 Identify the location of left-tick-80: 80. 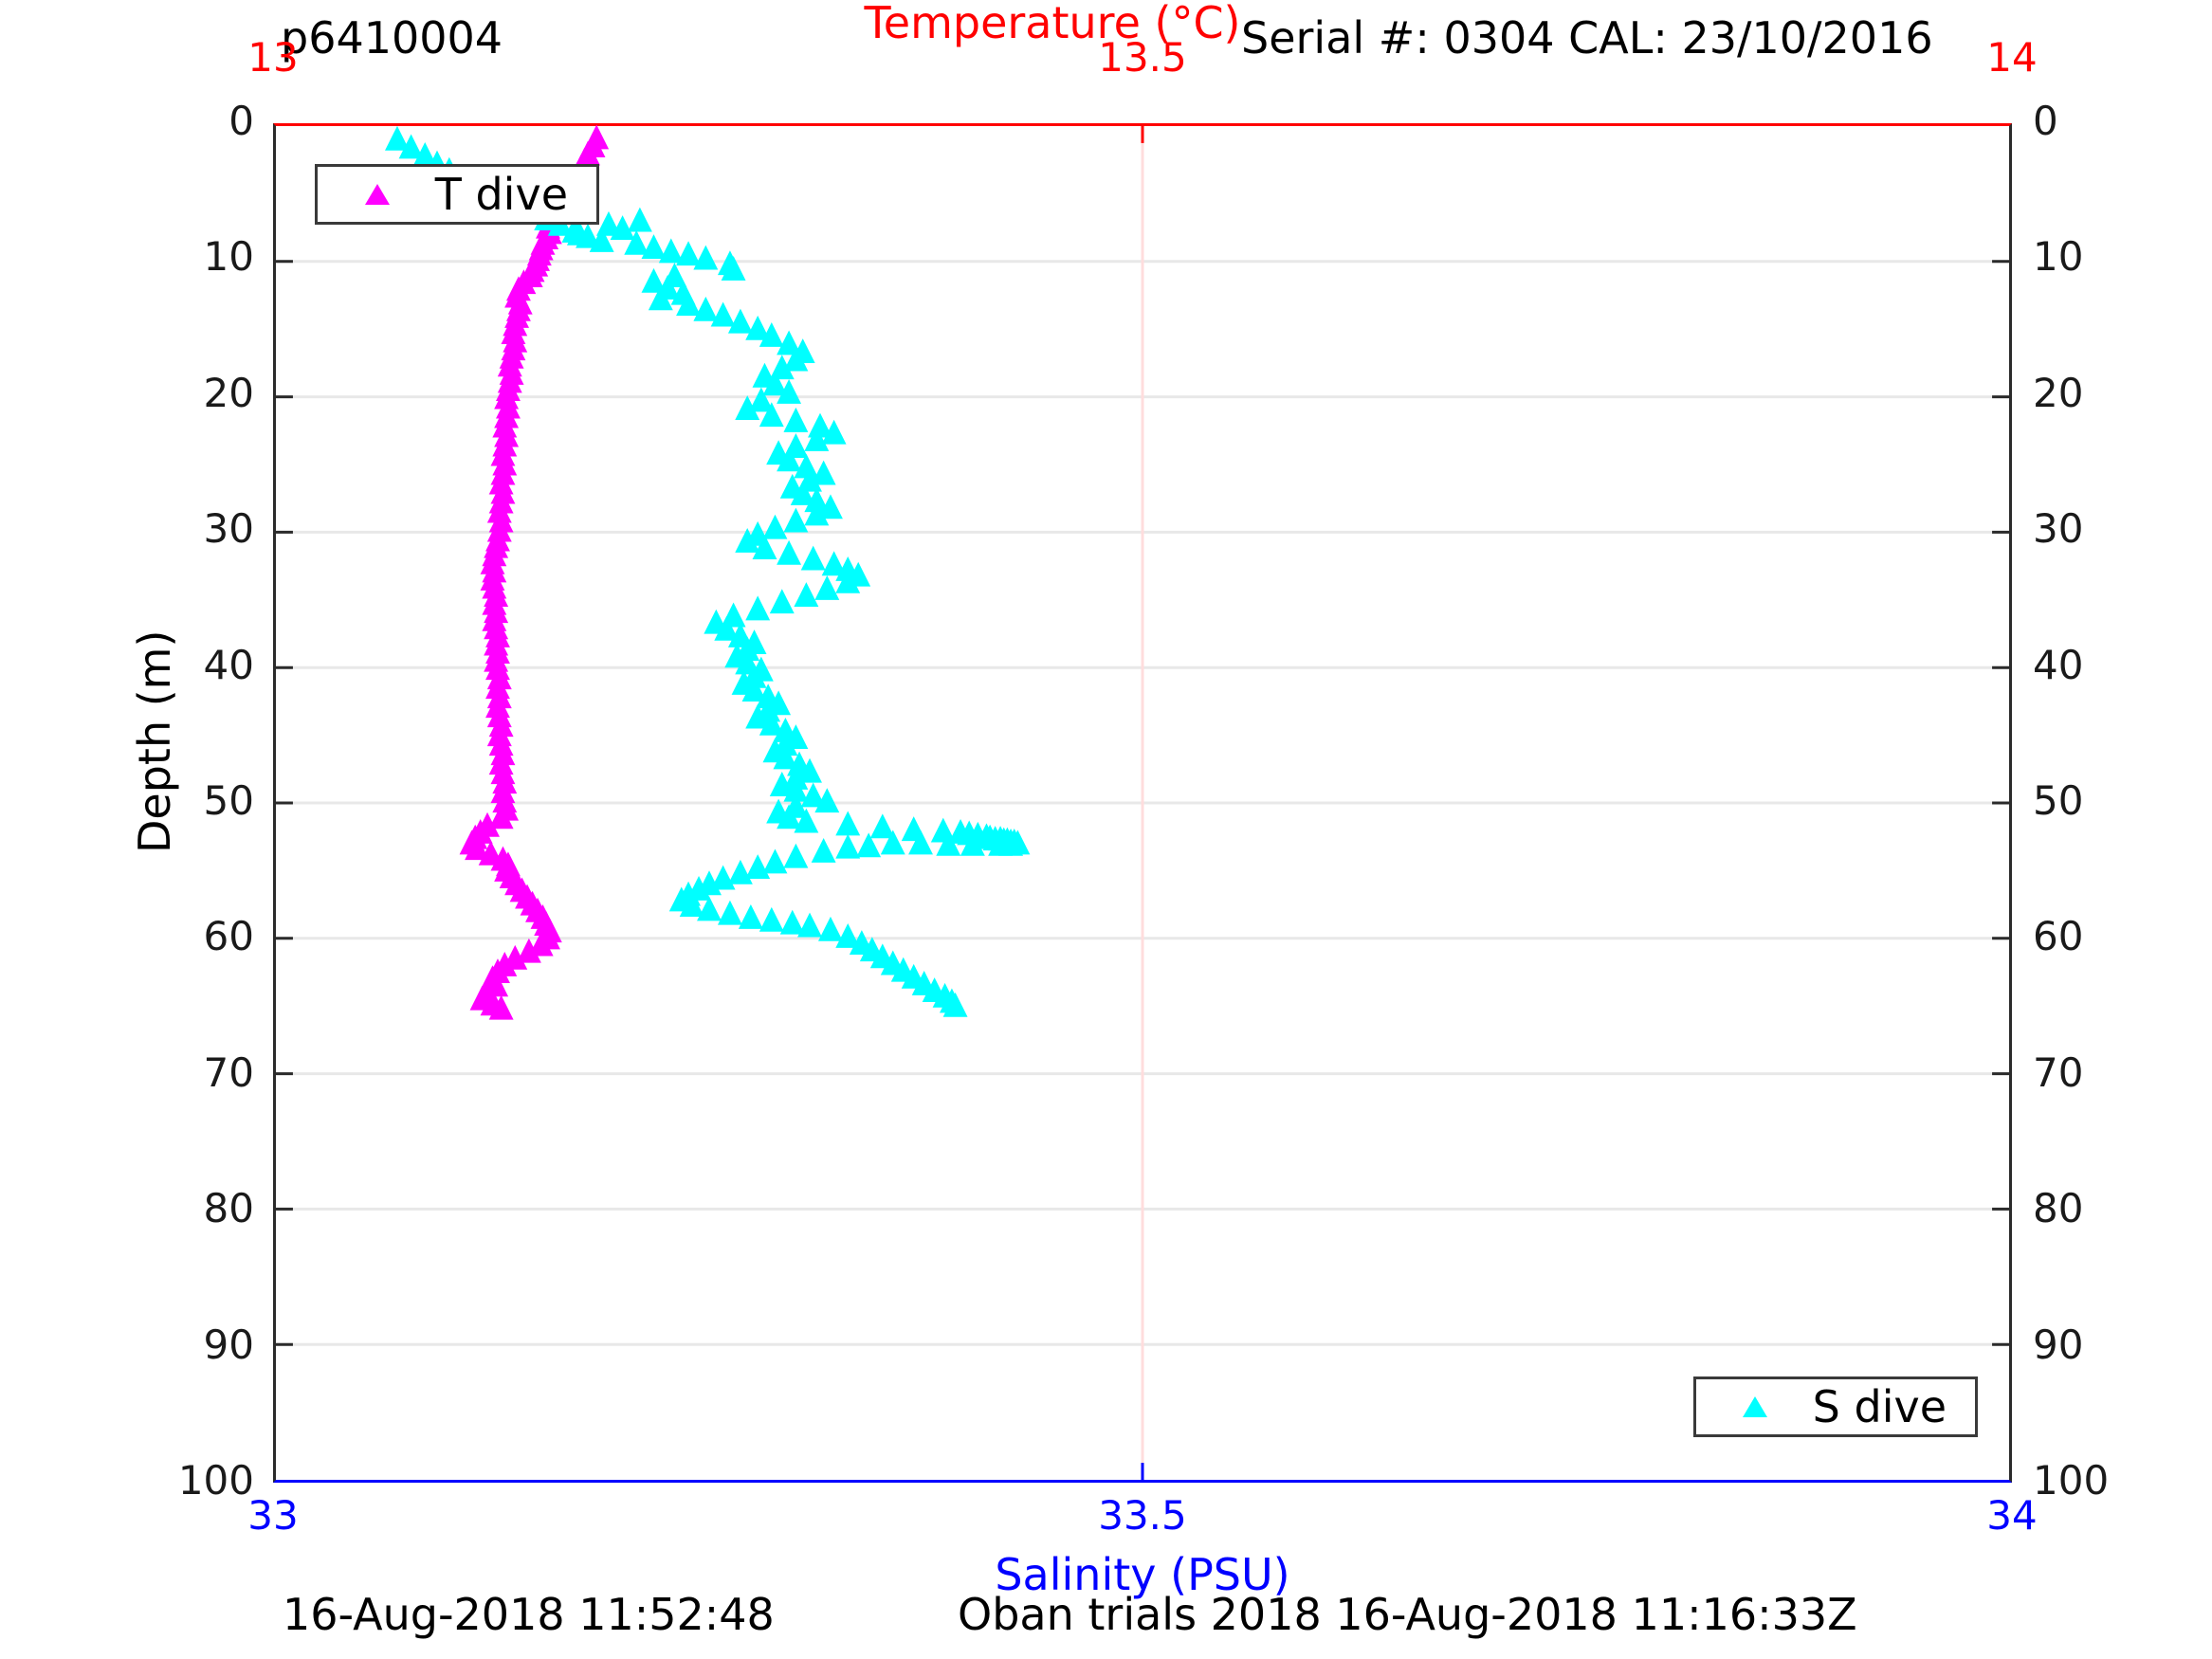
(228, 1208).